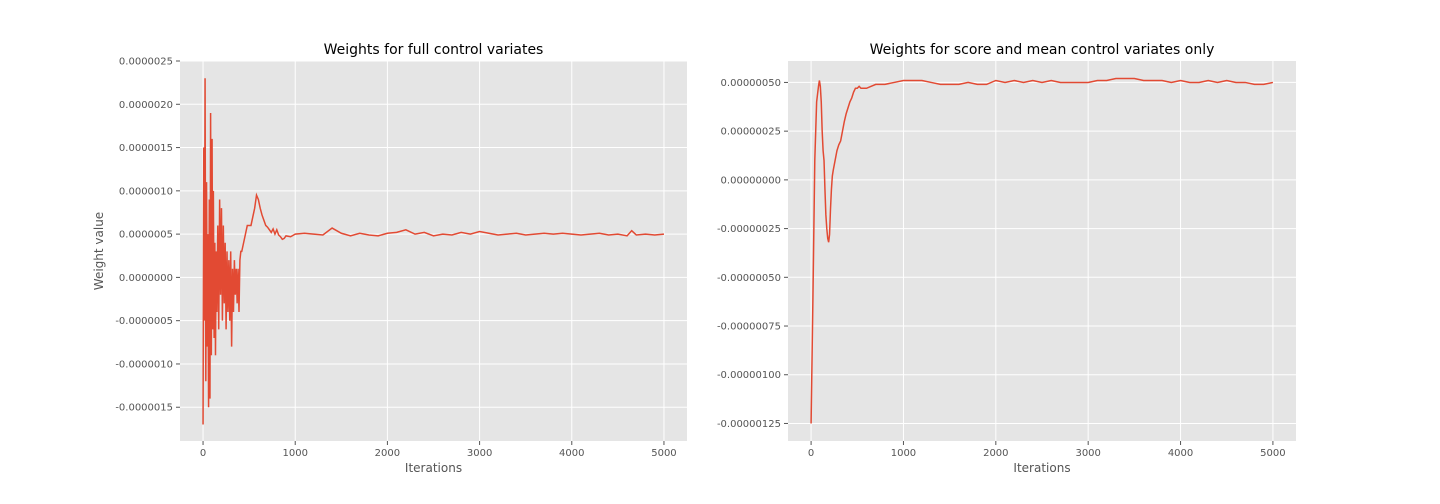  What do you see at coordinates (749, 375) in the screenshot?
I see `y-tick-label: -0.00000100` at bounding box center [749, 375].